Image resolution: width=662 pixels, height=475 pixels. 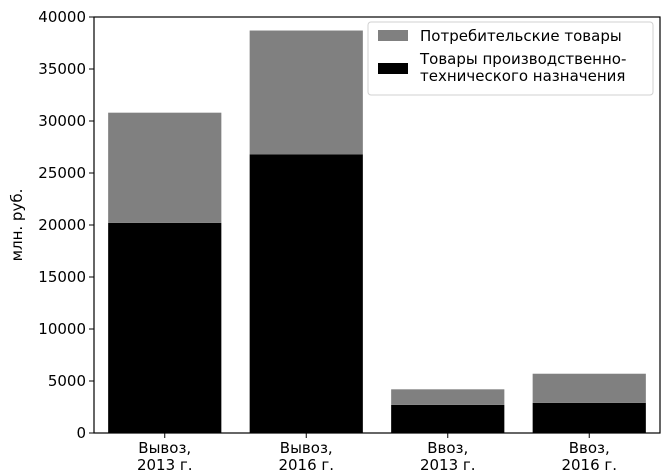 What do you see at coordinates (448, 456) in the screenshot?
I see `x-tick-label-2: Ввоз, 2013 г.` at bounding box center [448, 456].